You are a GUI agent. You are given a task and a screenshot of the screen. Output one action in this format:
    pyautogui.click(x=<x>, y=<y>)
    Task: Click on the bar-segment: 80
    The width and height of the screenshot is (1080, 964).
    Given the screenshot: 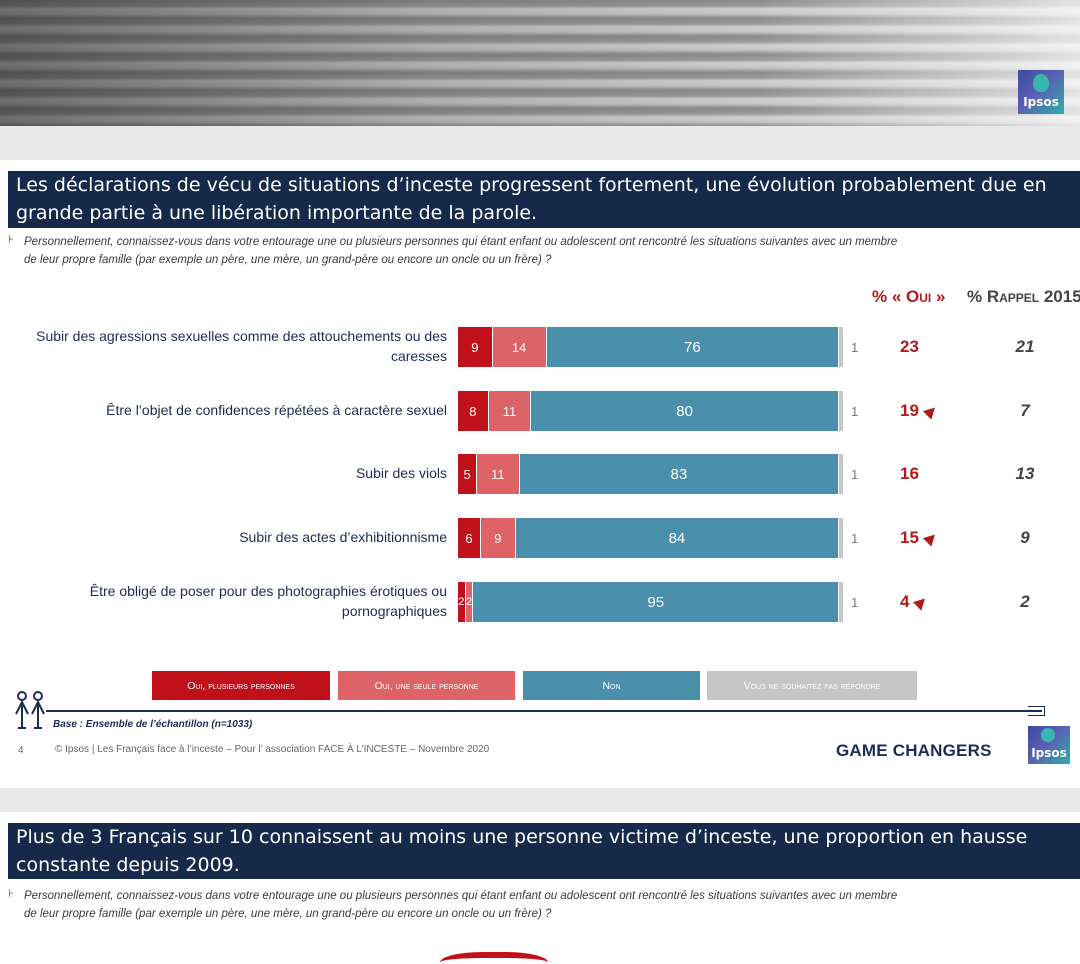 What is the action you would take?
    pyautogui.click(x=685, y=411)
    